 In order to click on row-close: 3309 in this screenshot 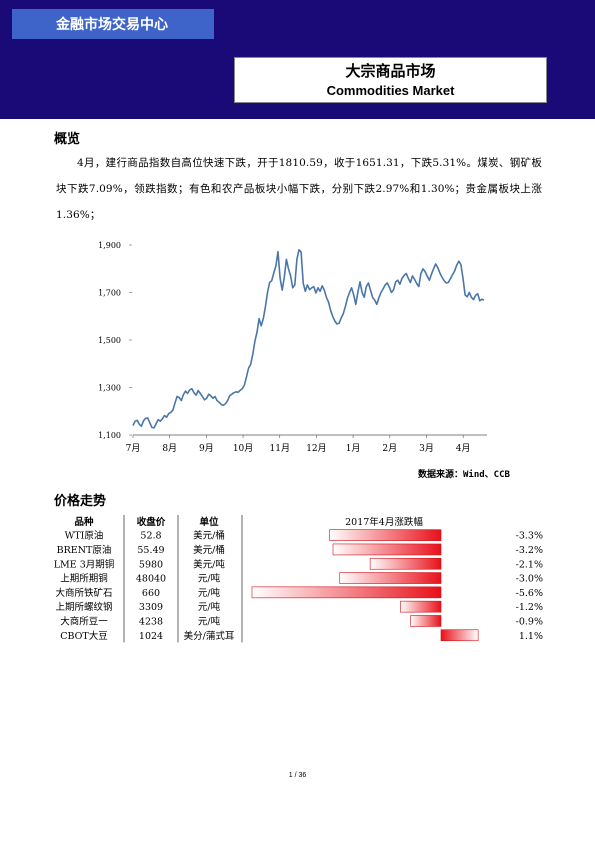, I will do `click(151, 607)`.